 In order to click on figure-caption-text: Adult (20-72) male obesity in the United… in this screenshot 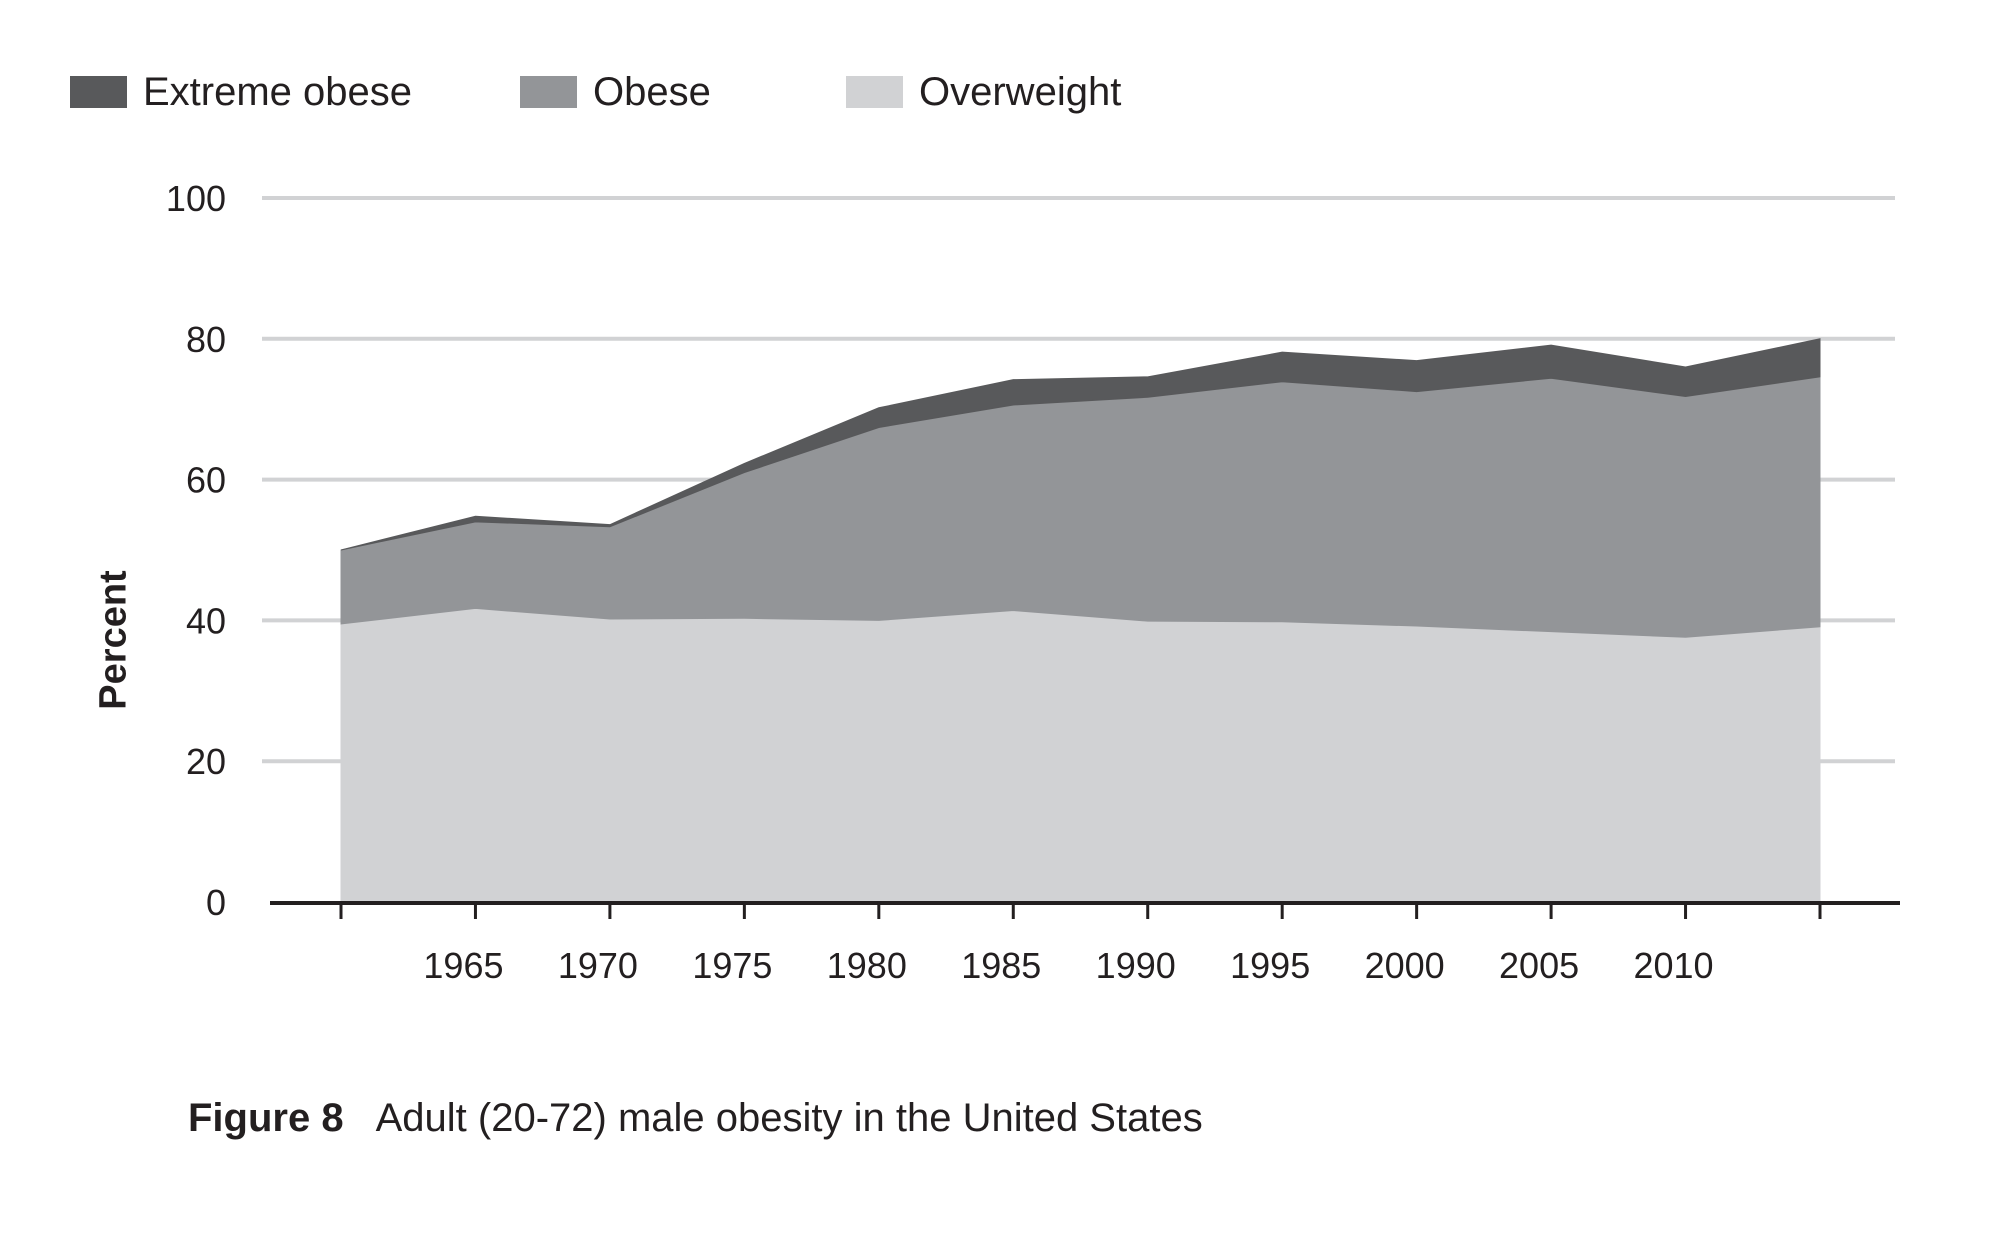, I will do `click(789, 1118)`.